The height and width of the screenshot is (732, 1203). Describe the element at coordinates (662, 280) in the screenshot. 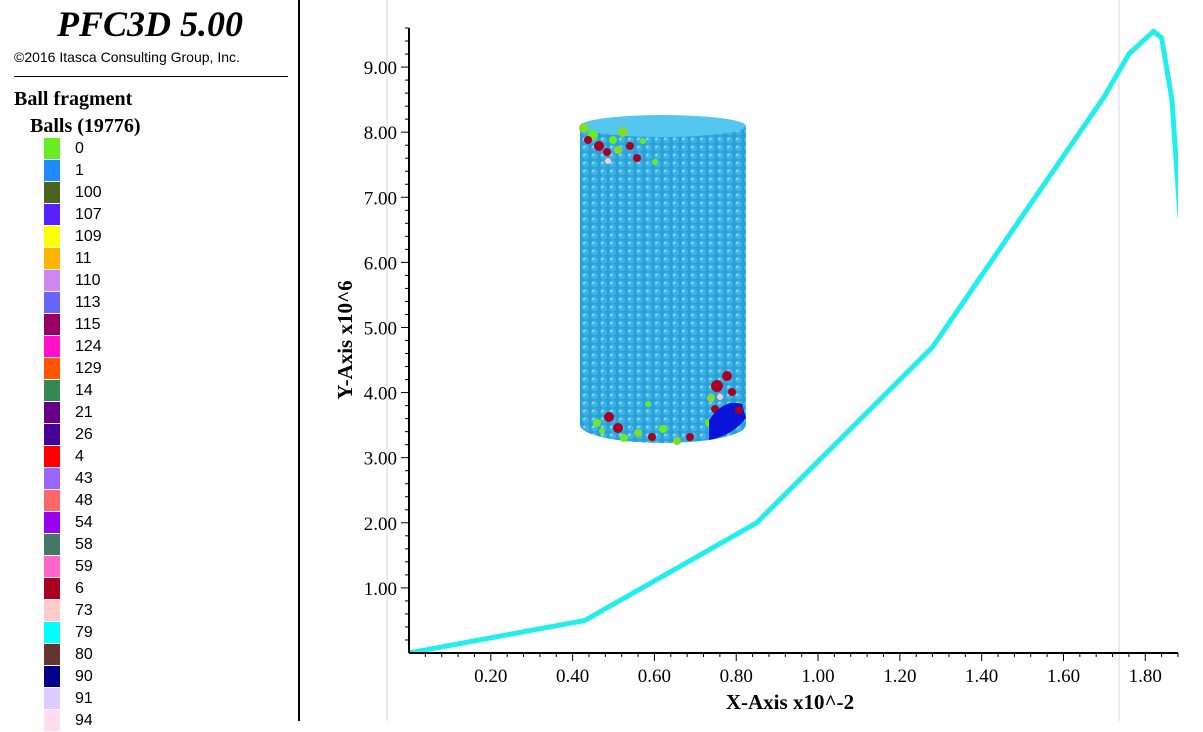

I see `specimen-image` at that location.